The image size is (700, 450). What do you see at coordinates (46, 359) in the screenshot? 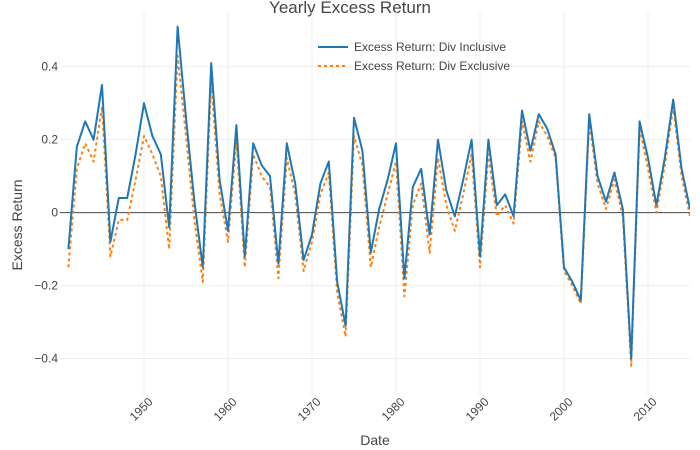
I see `y-tick-label: −0.4` at bounding box center [46, 359].